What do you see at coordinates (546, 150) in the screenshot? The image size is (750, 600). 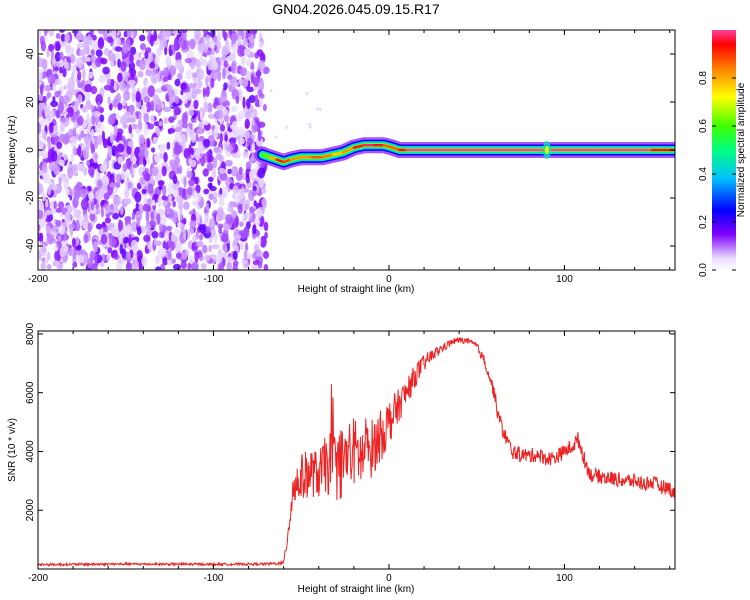 I see `signal-track-blob` at bounding box center [546, 150].